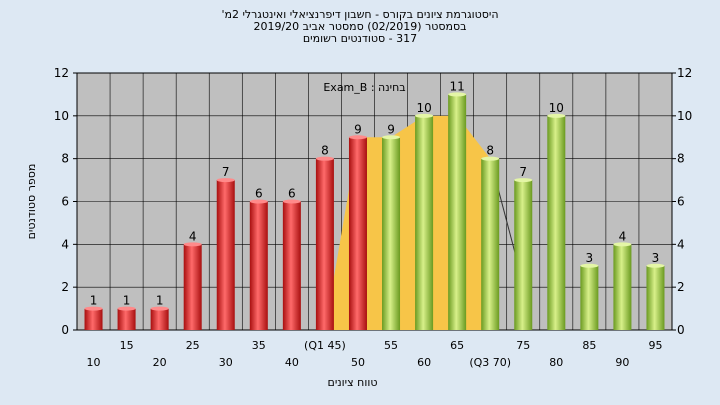  What do you see at coordinates (391, 345) in the screenshot?
I see `x-tick-label: 55` at bounding box center [391, 345].